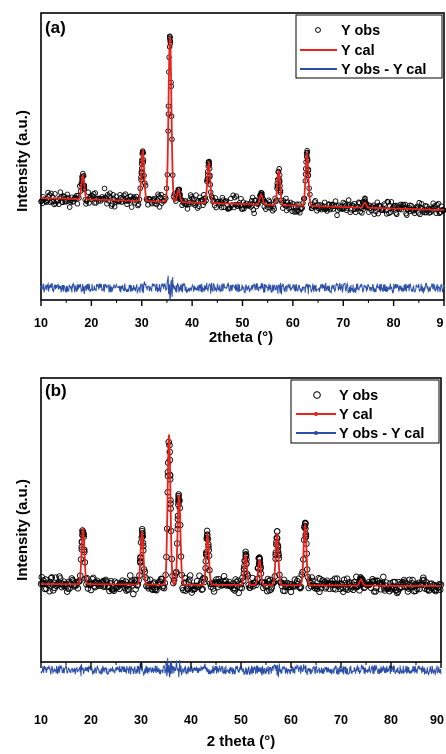  What do you see at coordinates (316, 433) in the screenshot?
I see `legend-diff-marker` at bounding box center [316, 433].